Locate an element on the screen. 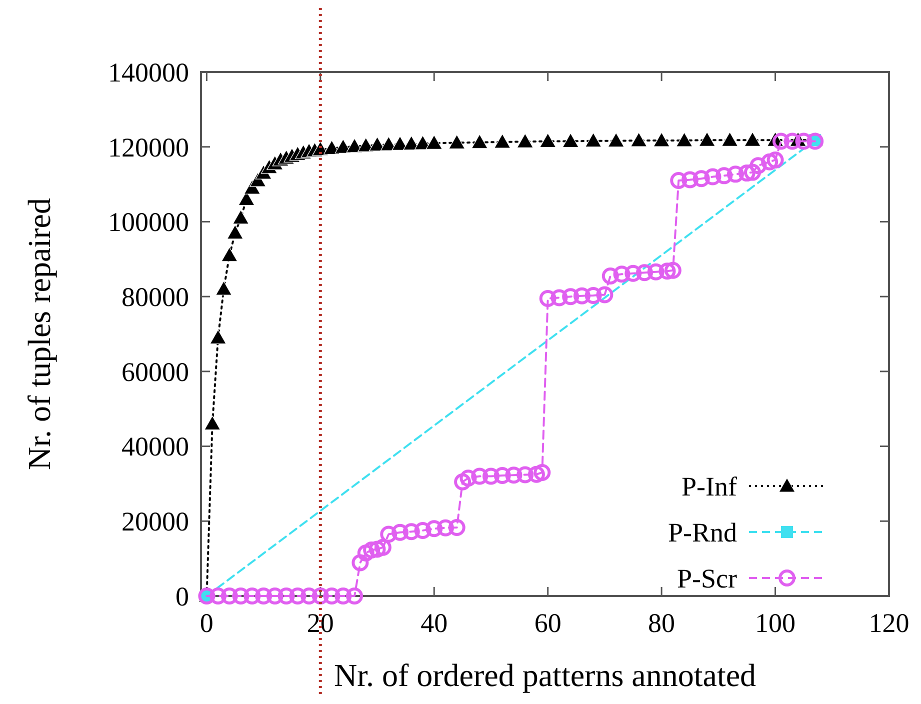 The image size is (921, 704). x-tick-label: 20 is located at coordinates (320, 623).